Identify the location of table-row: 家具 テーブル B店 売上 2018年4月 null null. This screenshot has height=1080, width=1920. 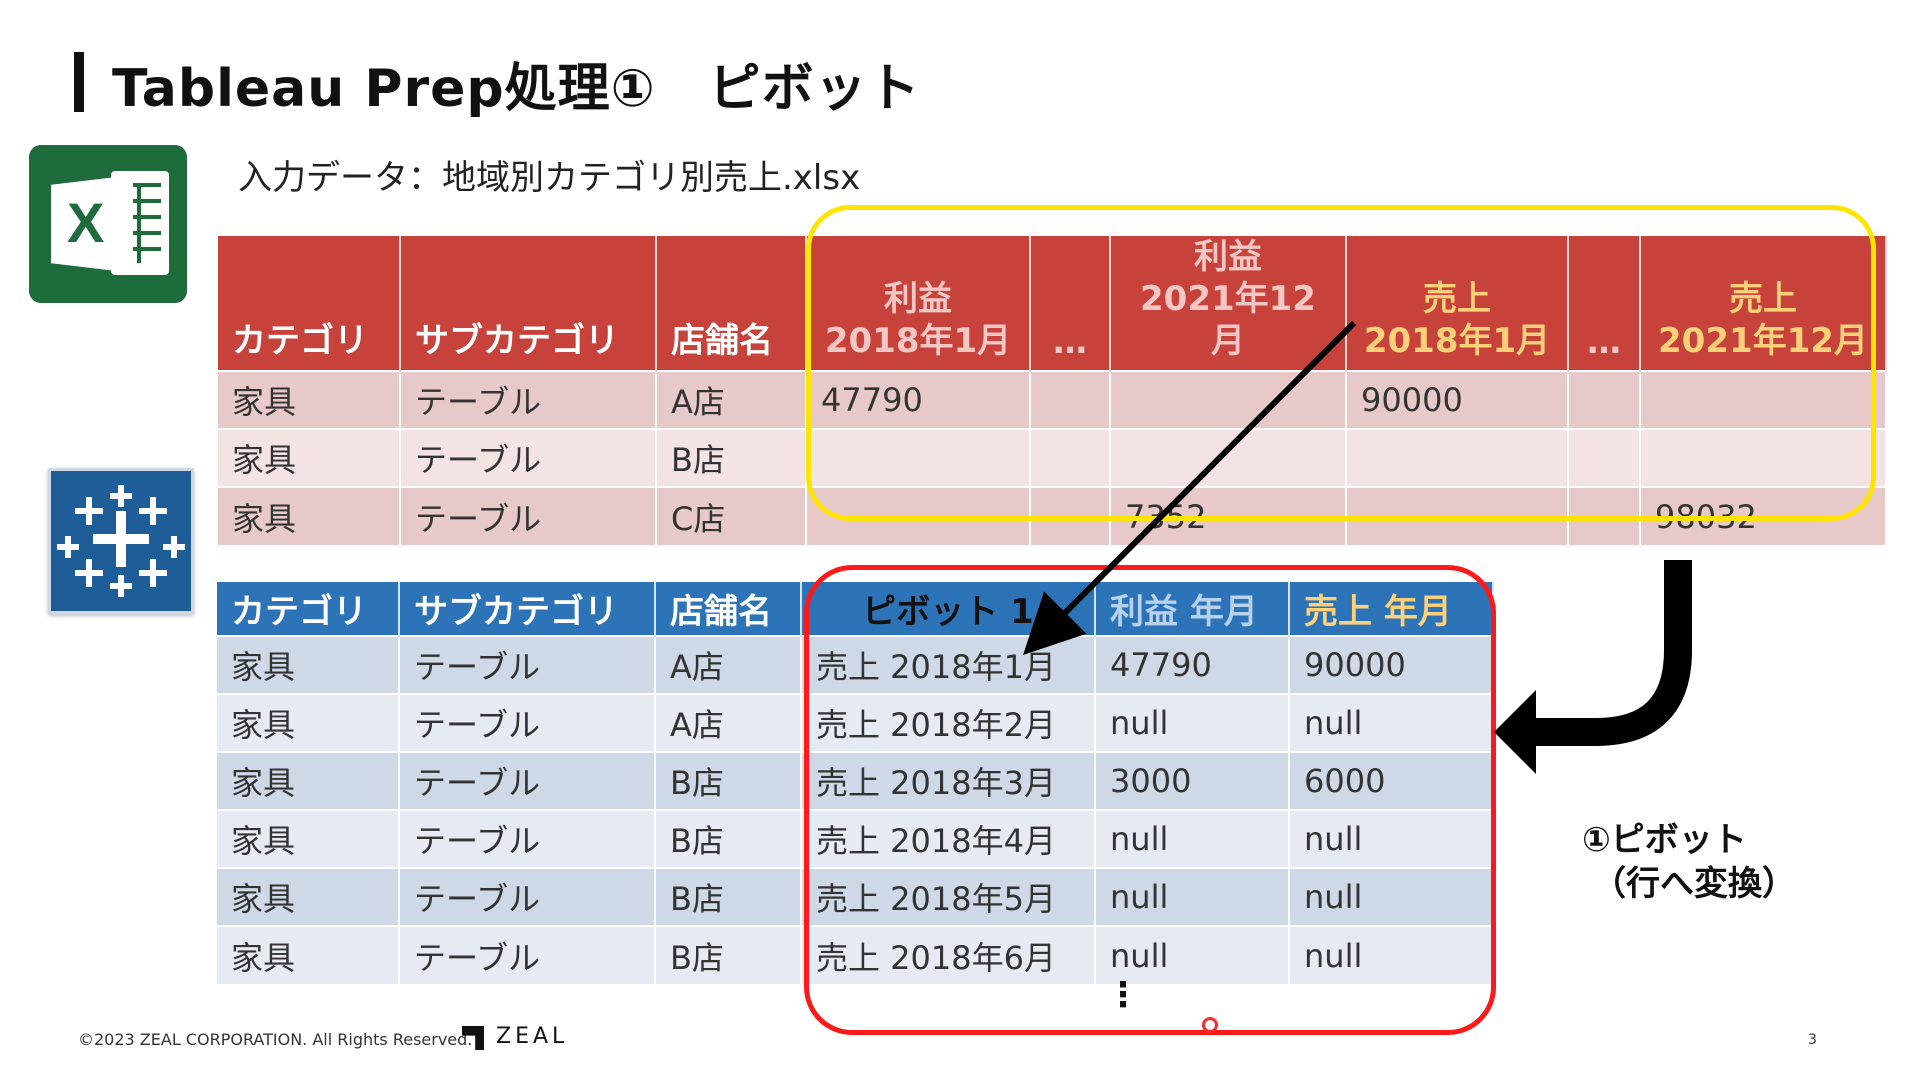
(855, 838).